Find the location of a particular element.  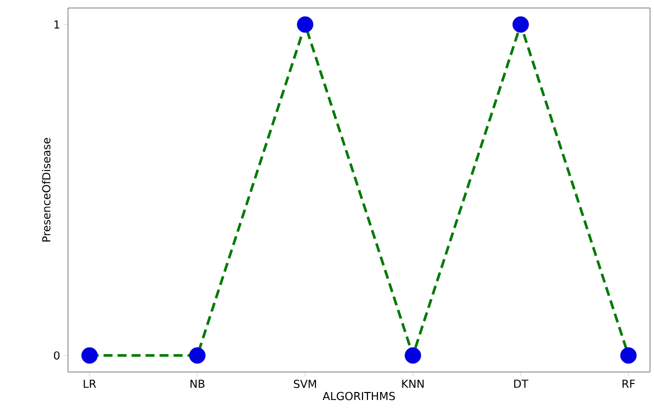

x-tick-label: RF is located at coordinates (628, 384).